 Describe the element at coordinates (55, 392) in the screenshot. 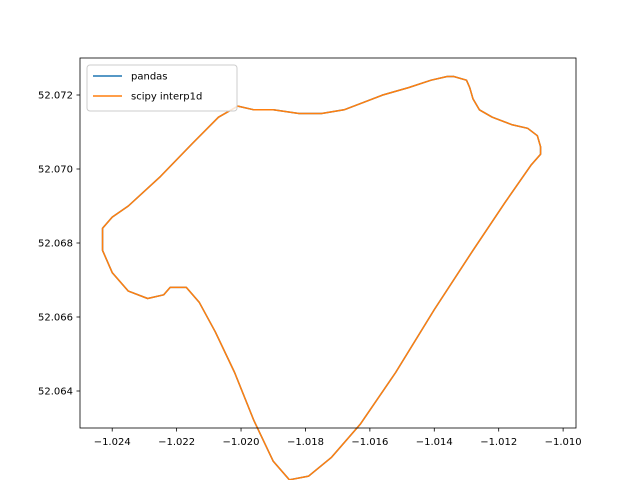

I see `y-tick-label: 52.064` at that location.